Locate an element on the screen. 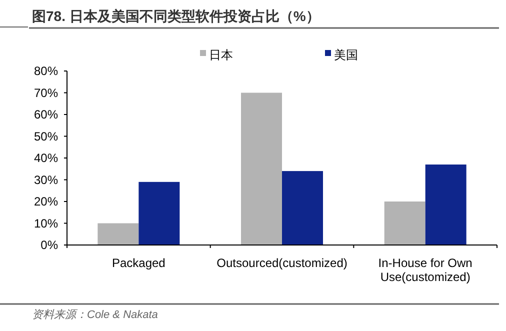 Image resolution: width=506 pixels, height=331 pixels. x-tick-label: Packaged is located at coordinates (139, 263).